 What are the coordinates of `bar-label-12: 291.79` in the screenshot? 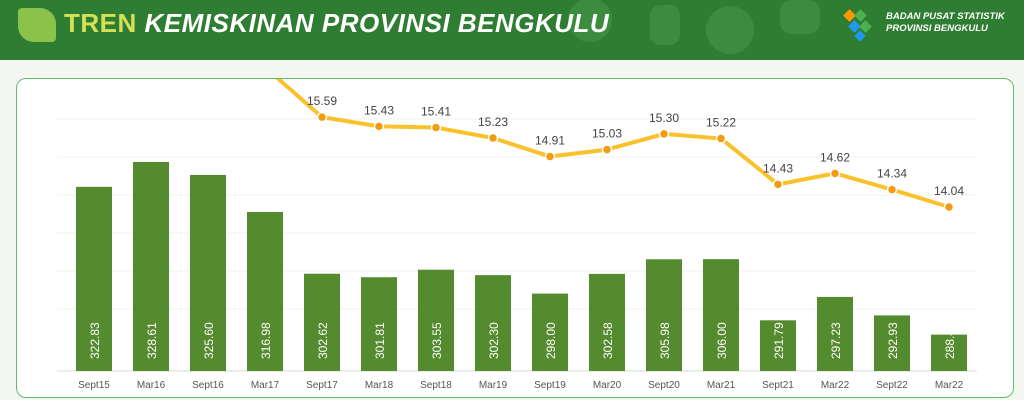 It's located at (779, 340).